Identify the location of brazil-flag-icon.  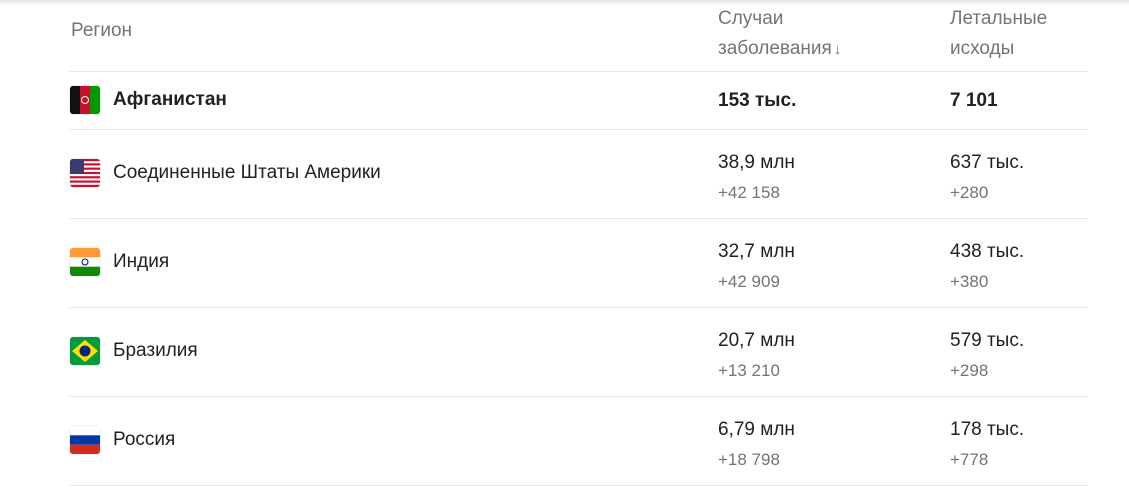
(85, 351).